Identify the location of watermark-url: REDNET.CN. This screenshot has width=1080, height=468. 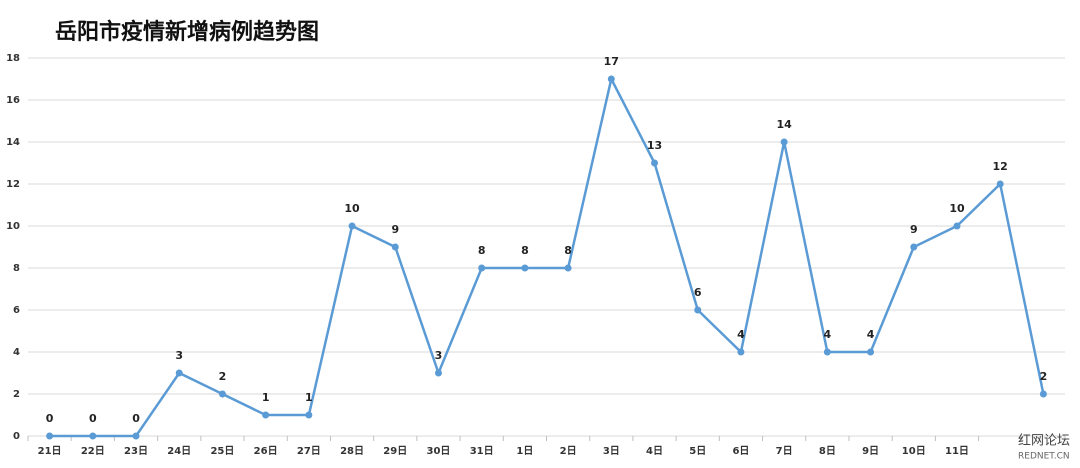
(1044, 457).